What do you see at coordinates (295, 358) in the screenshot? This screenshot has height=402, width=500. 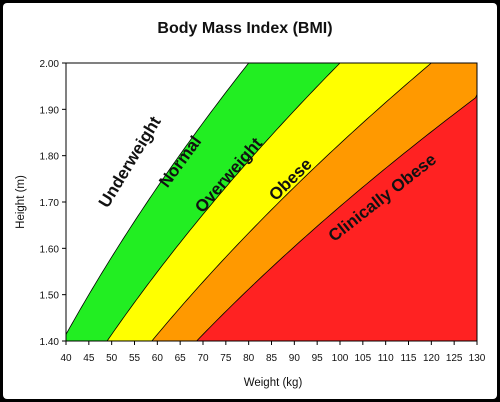 I see `x-tick-label: 90` at bounding box center [295, 358].